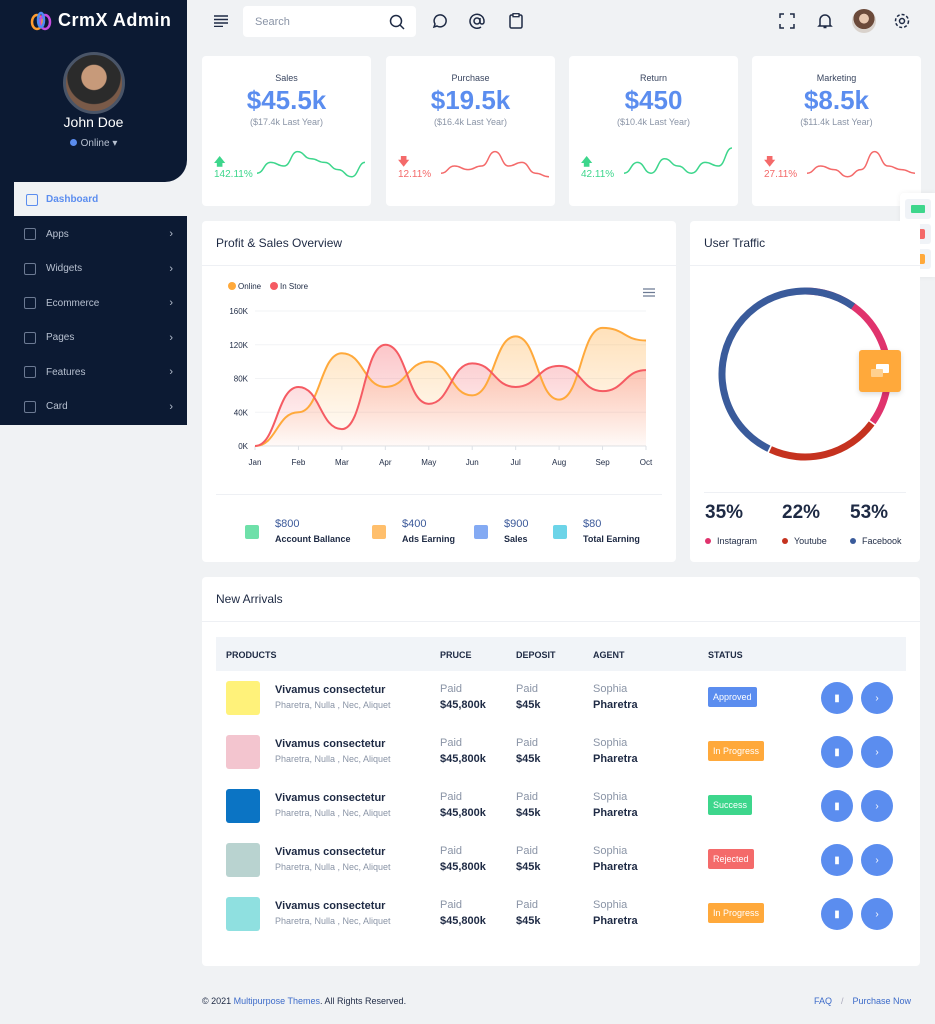 This screenshot has height=1024, width=935. What do you see at coordinates (516, 21) in the screenshot?
I see `clipboard-icon` at bounding box center [516, 21].